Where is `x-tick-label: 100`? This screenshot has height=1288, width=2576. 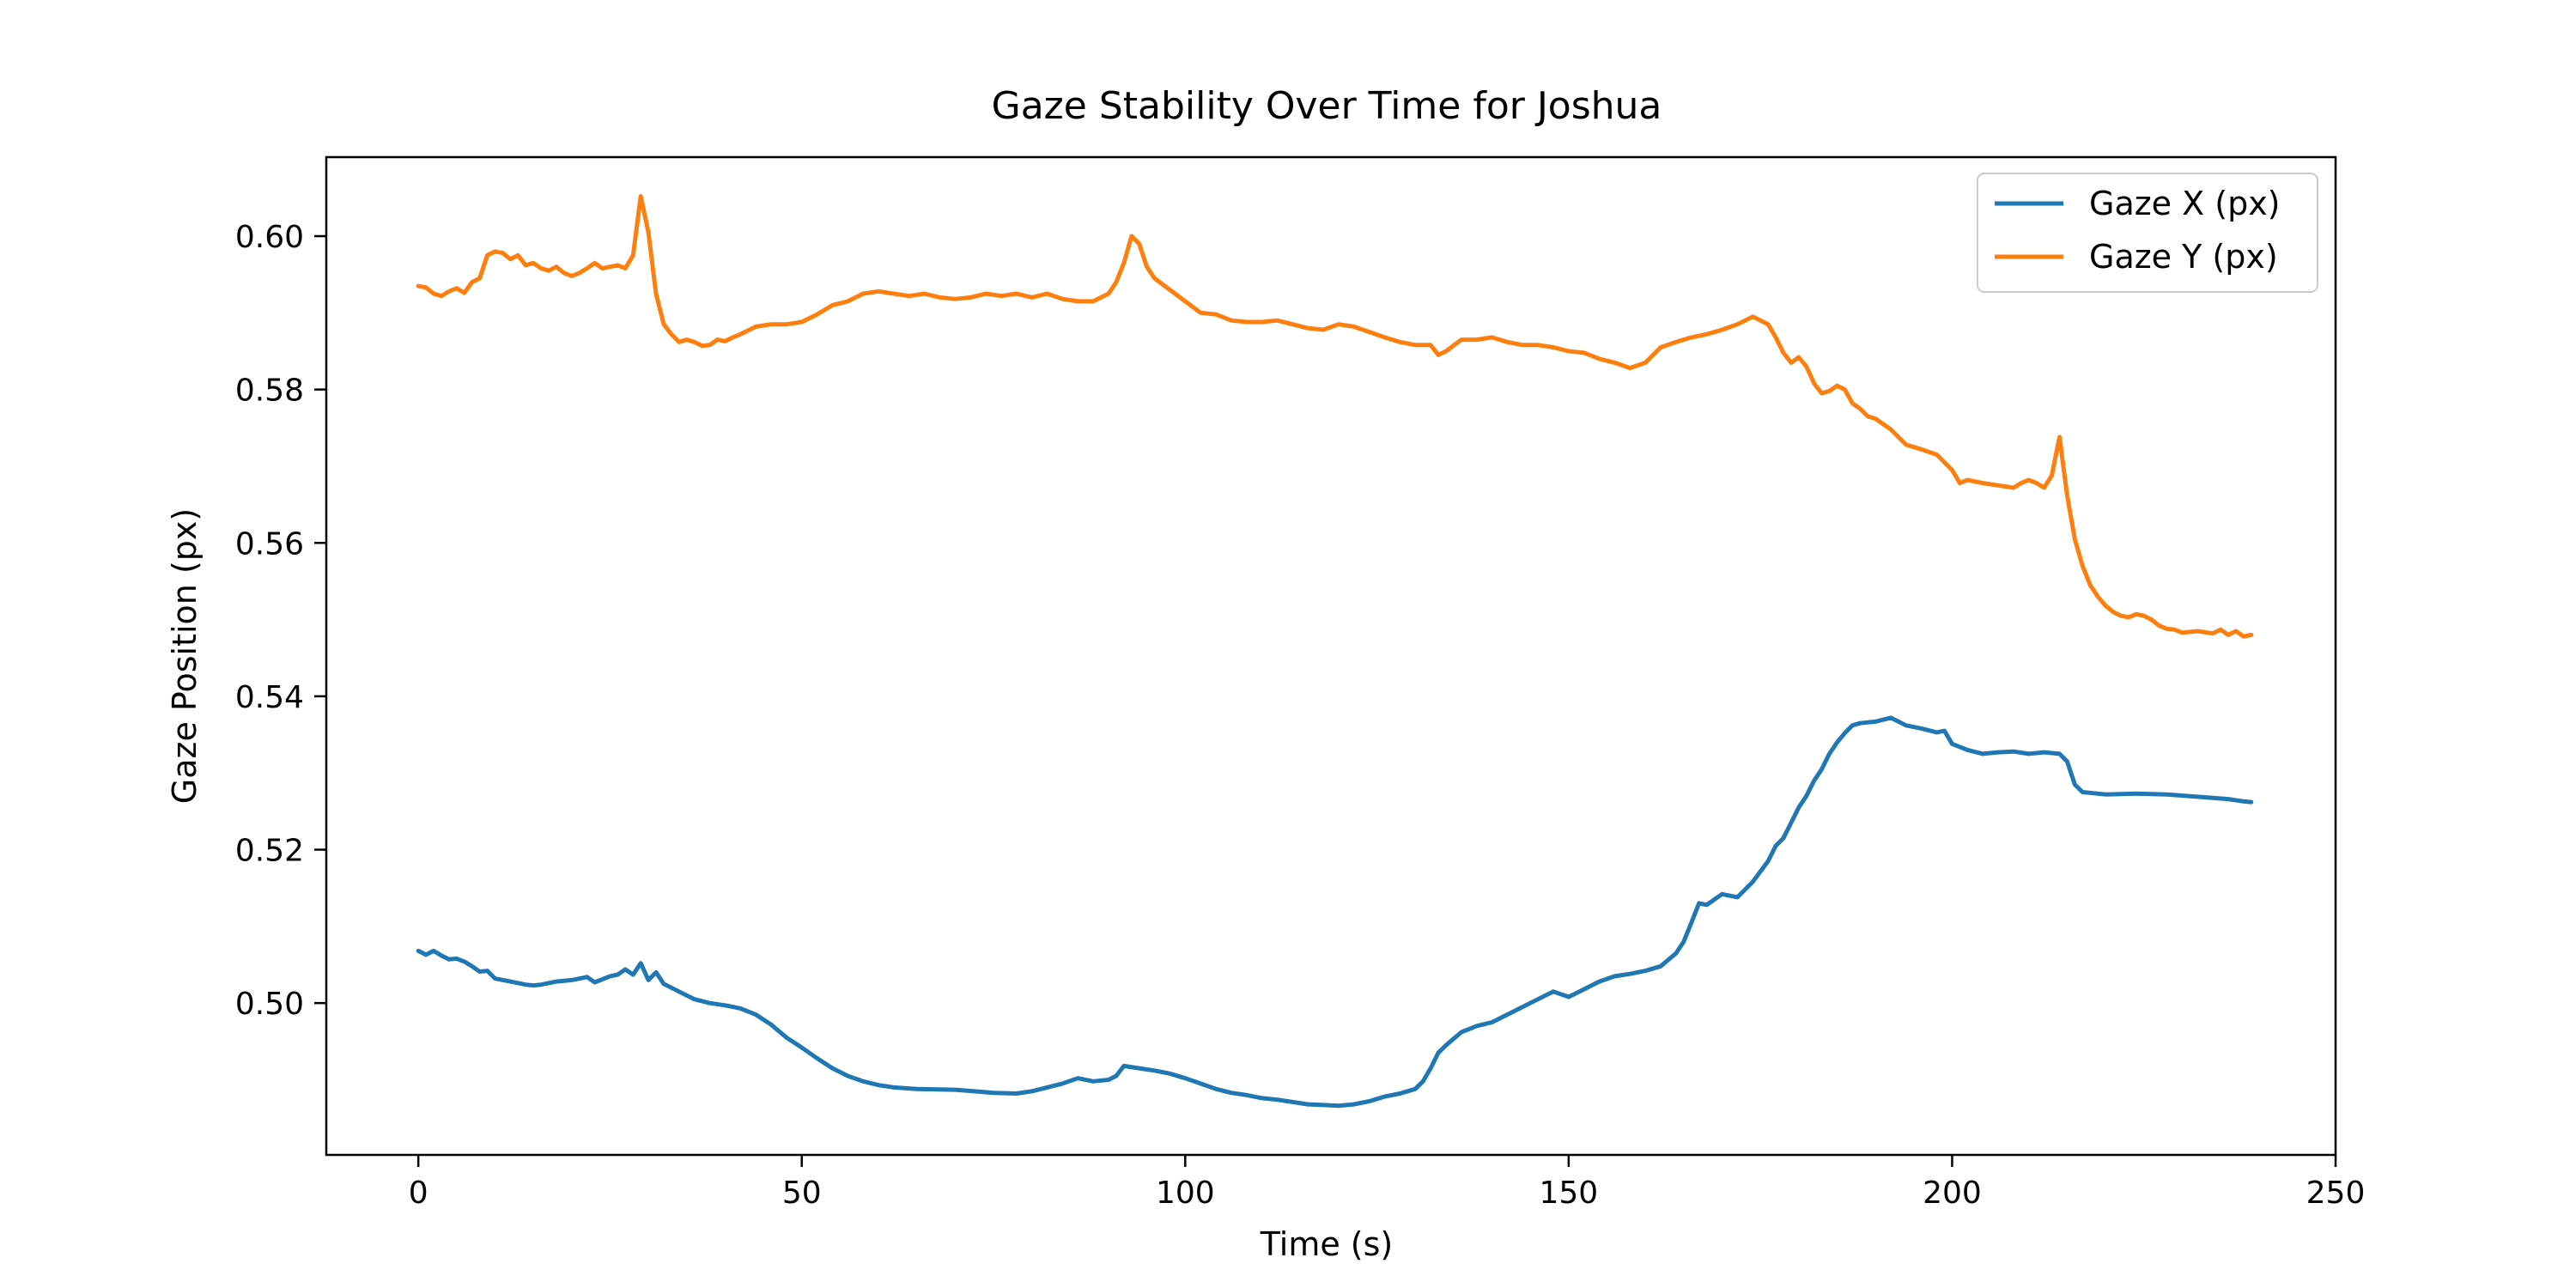 x-tick-label: 100 is located at coordinates (1185, 1193).